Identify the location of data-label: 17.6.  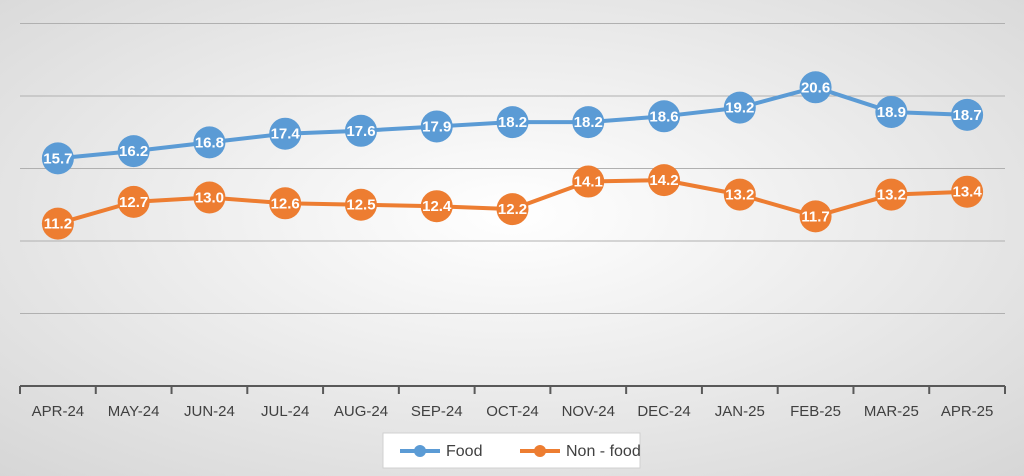
(360, 131).